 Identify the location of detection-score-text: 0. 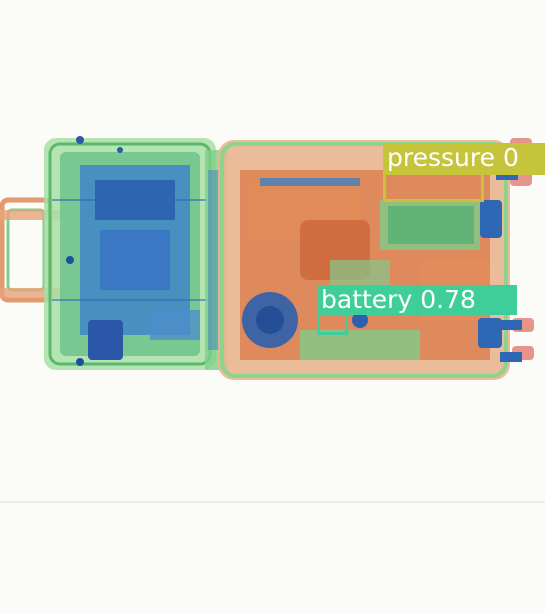
(510, 157).